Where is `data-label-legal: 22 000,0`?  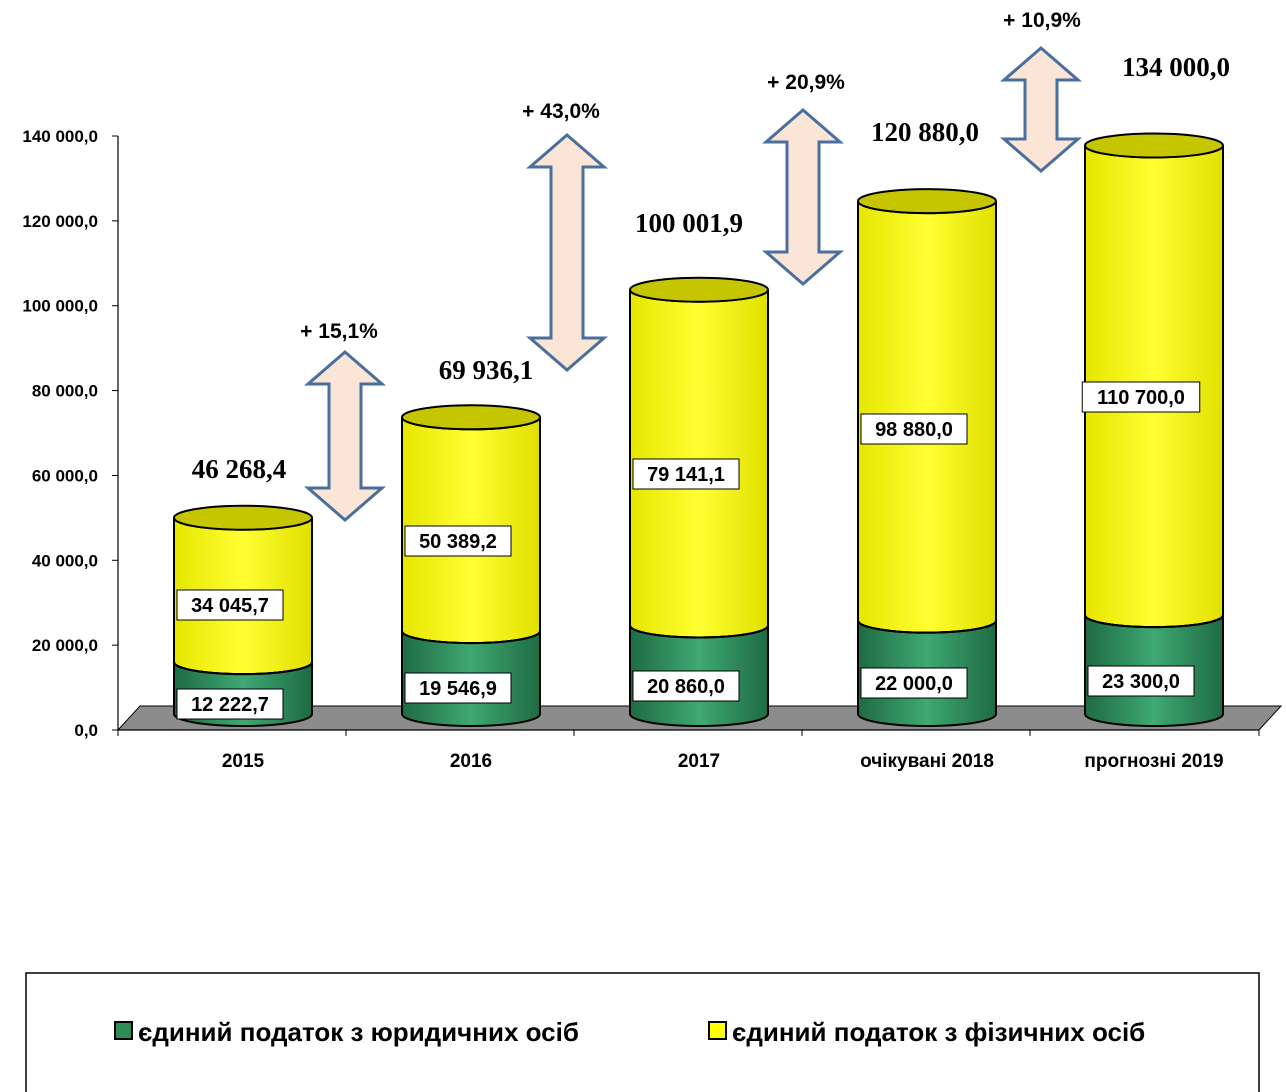
data-label-legal: 22 000,0 is located at coordinates (914, 683).